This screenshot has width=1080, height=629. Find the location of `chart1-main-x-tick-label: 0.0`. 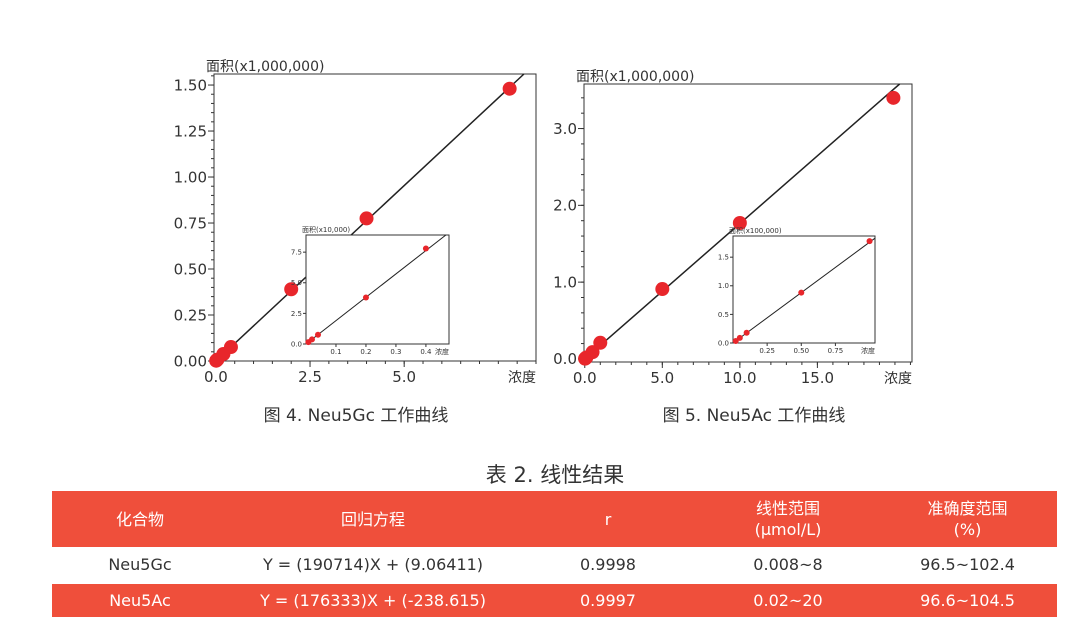

chart1-main-x-tick-label: 0.0 is located at coordinates (216, 377).